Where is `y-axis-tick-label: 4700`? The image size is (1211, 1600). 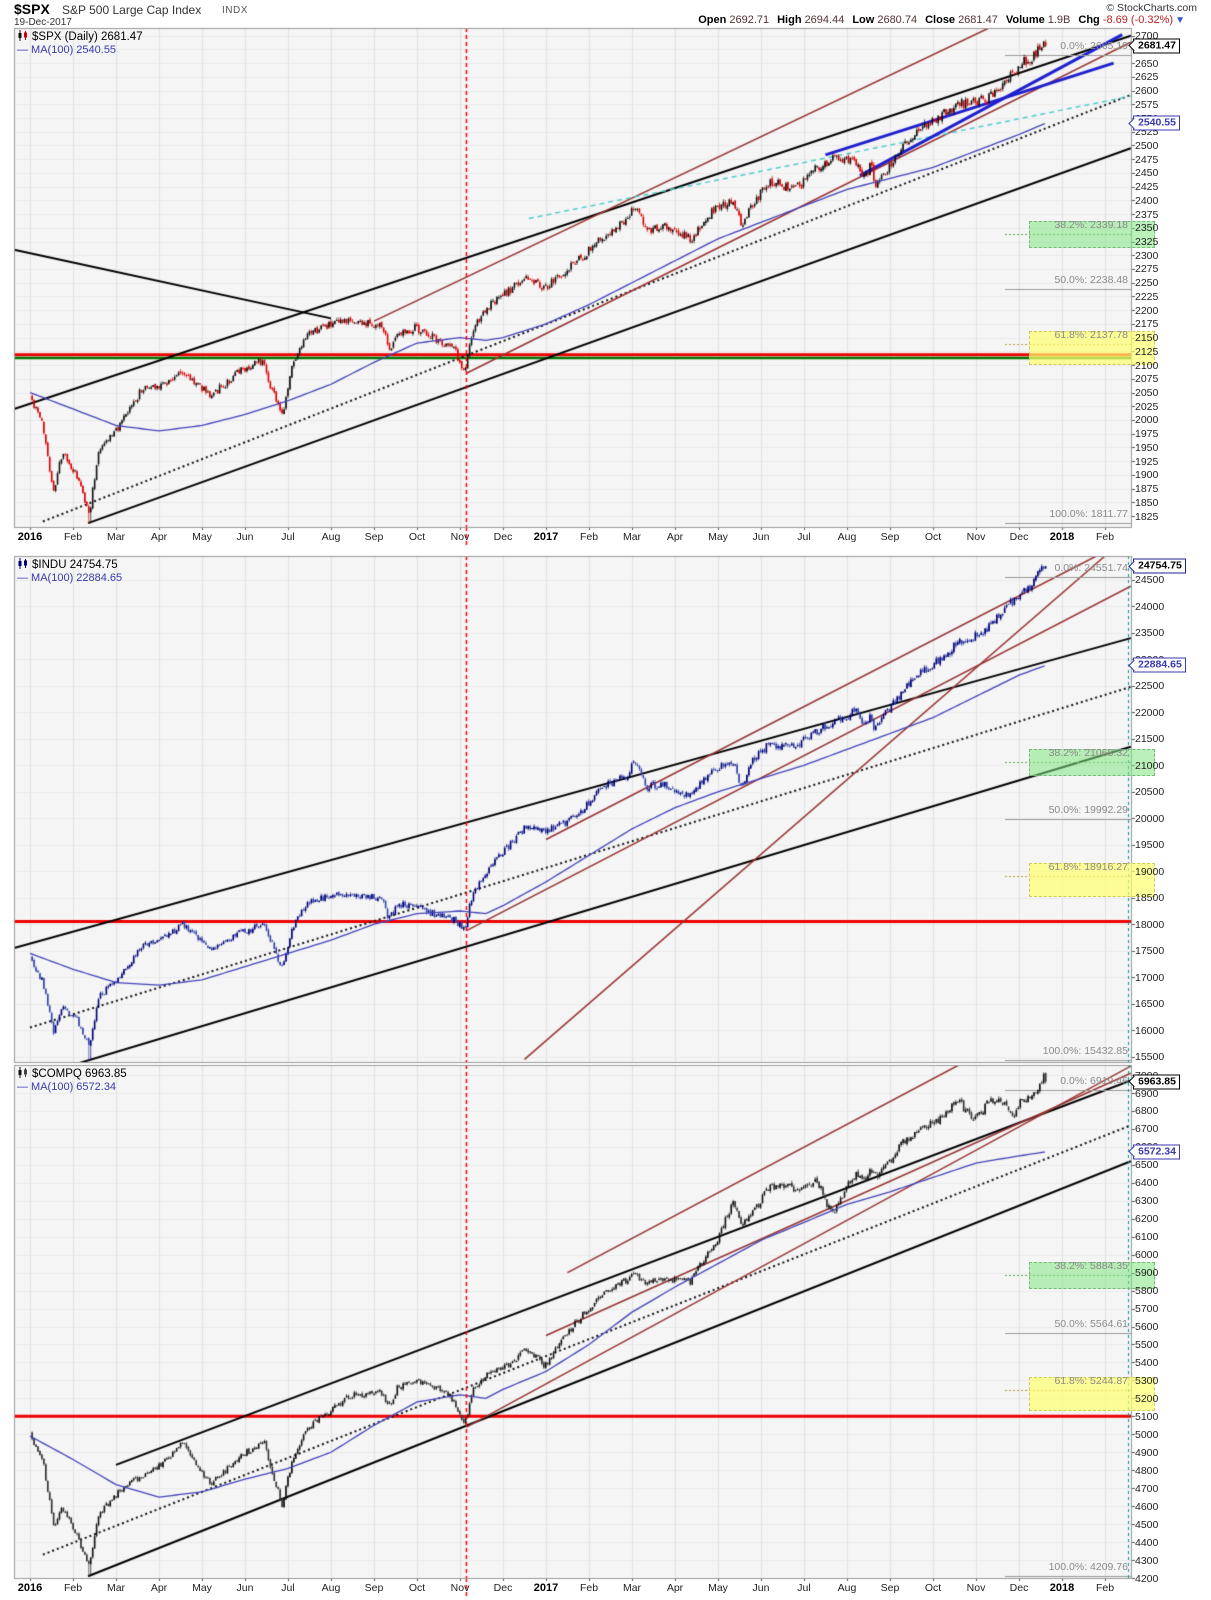
y-axis-tick-label: 4700 is located at coordinates (1147, 1488).